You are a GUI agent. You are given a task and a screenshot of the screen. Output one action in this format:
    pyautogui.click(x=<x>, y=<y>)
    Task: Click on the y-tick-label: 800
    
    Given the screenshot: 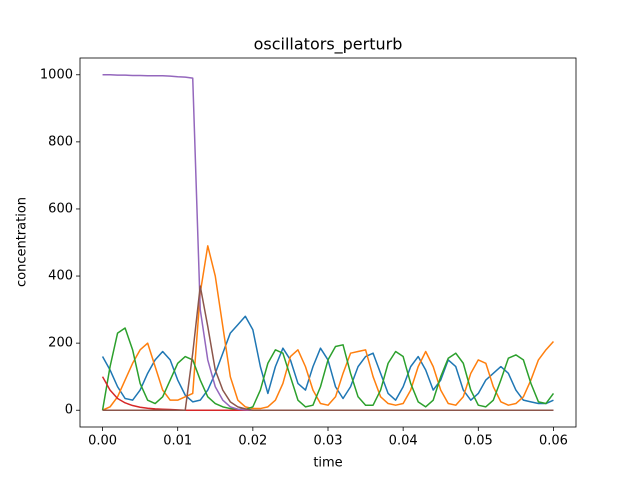 What is the action you would take?
    pyautogui.click(x=60, y=141)
    